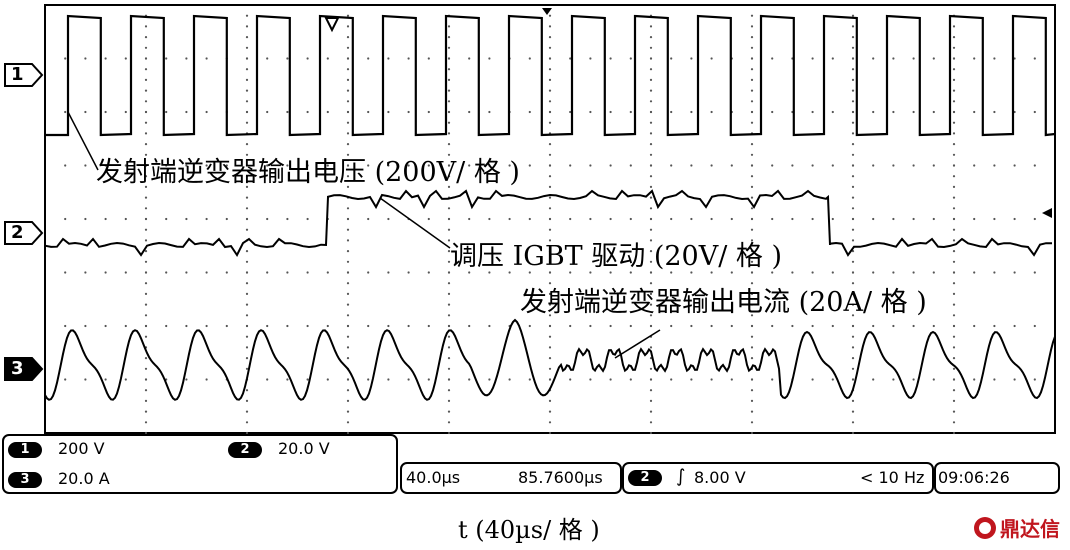 The height and width of the screenshot is (550, 1070). I want to click on ch2-gate-drive-trace, so click(548, 223).